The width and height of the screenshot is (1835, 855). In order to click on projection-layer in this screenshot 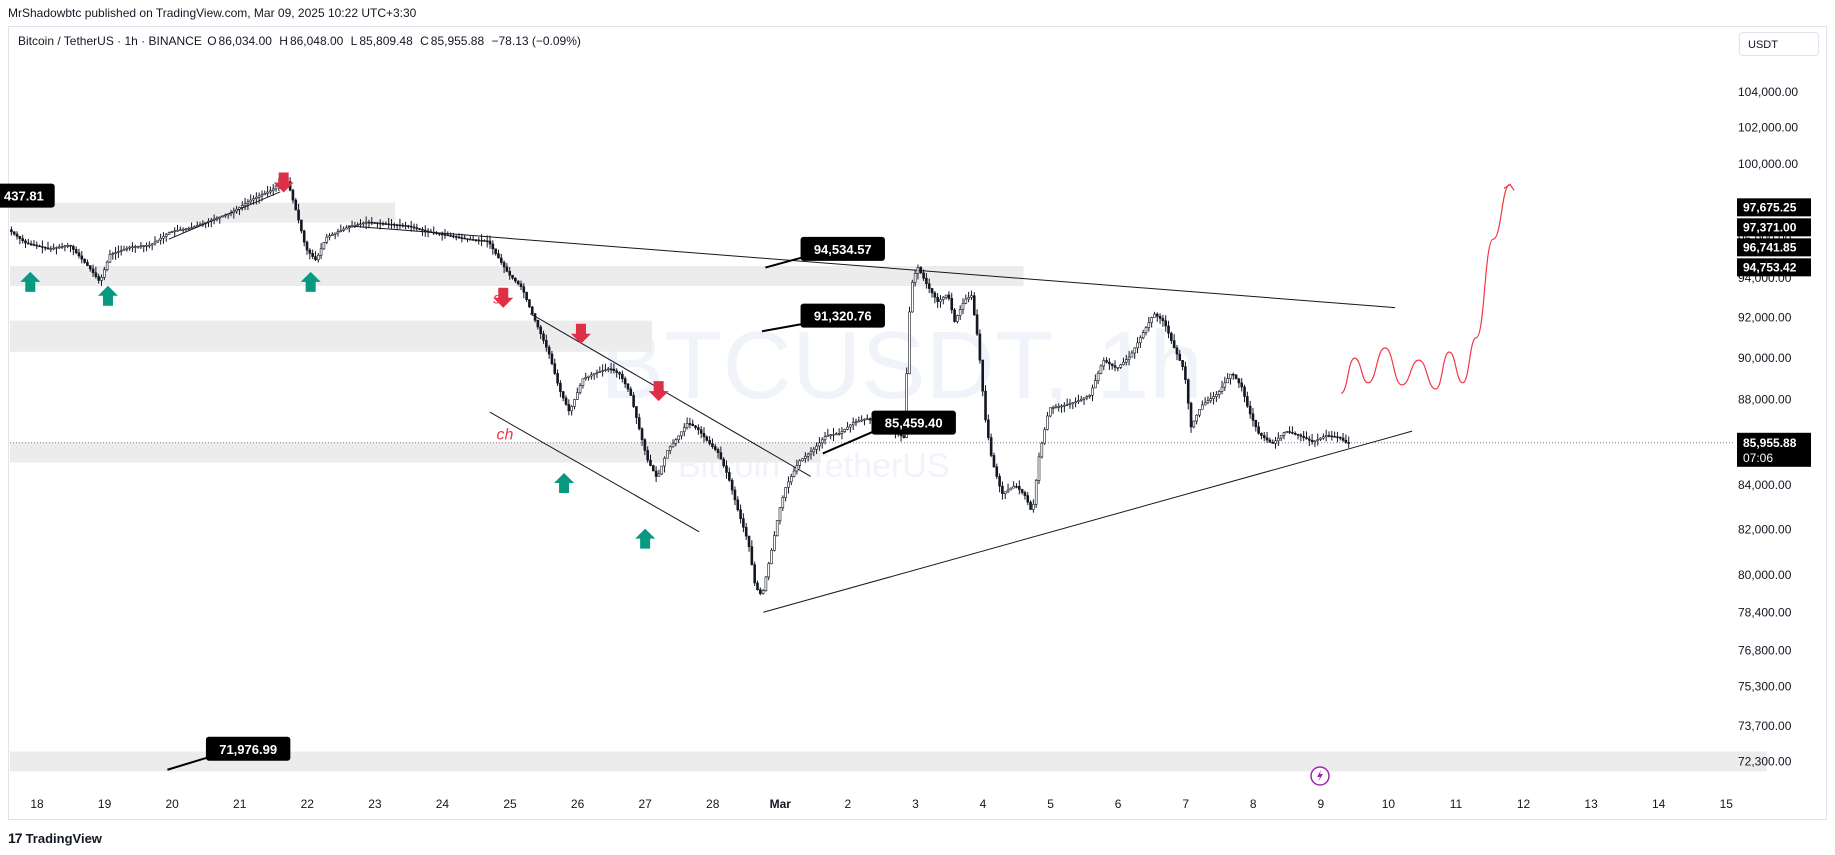, I will do `click(1427, 288)`.